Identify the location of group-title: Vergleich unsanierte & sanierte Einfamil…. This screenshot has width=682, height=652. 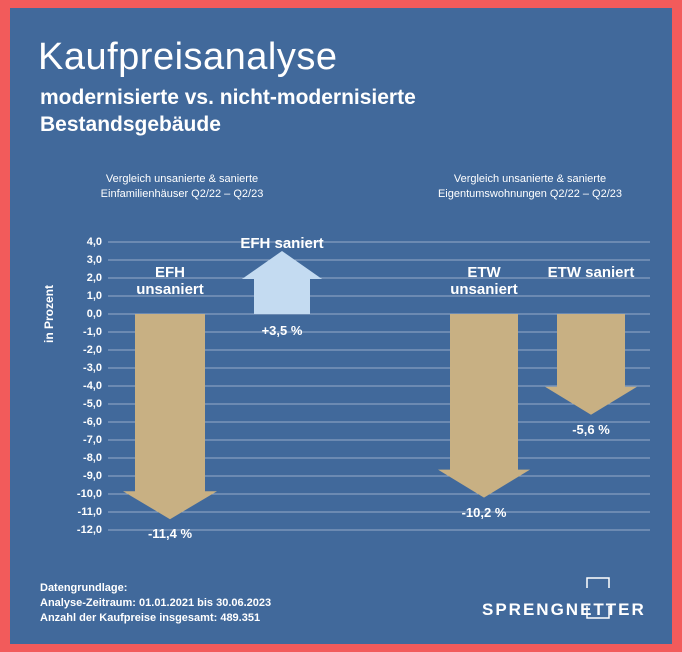
(182, 186).